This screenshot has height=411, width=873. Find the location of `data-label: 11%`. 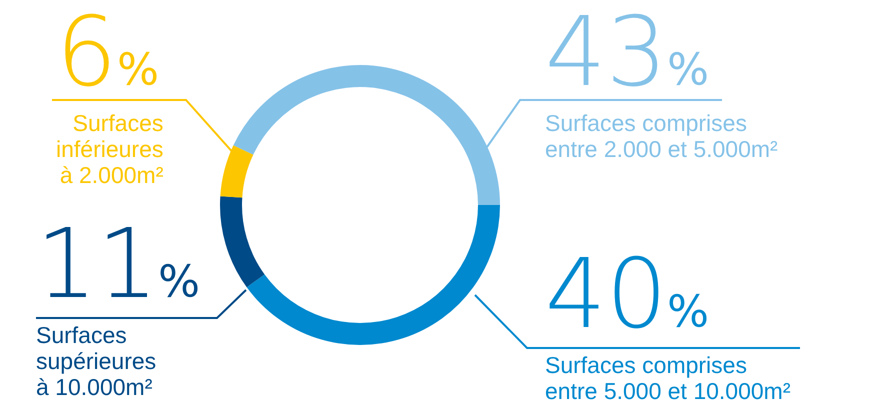

data-label: 11% is located at coordinates (118, 264).